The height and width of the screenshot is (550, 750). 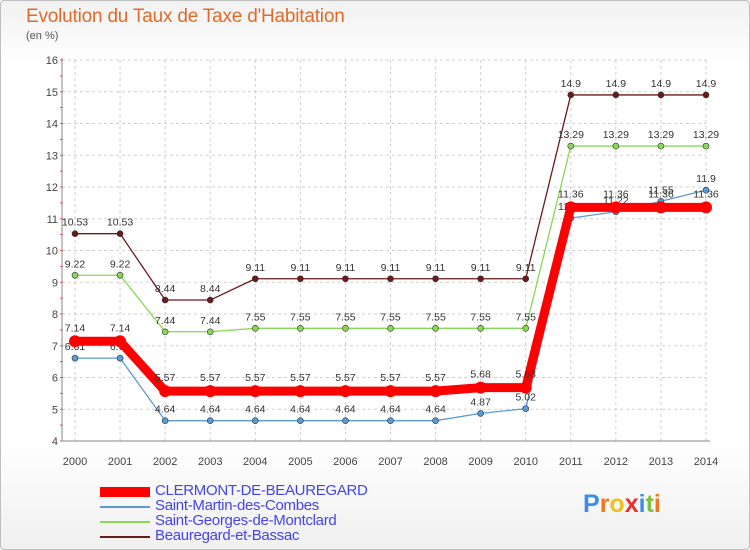 What do you see at coordinates (246, 520) in the screenshot?
I see `legend-label: Saint-Georges-de-Montclard` at bounding box center [246, 520].